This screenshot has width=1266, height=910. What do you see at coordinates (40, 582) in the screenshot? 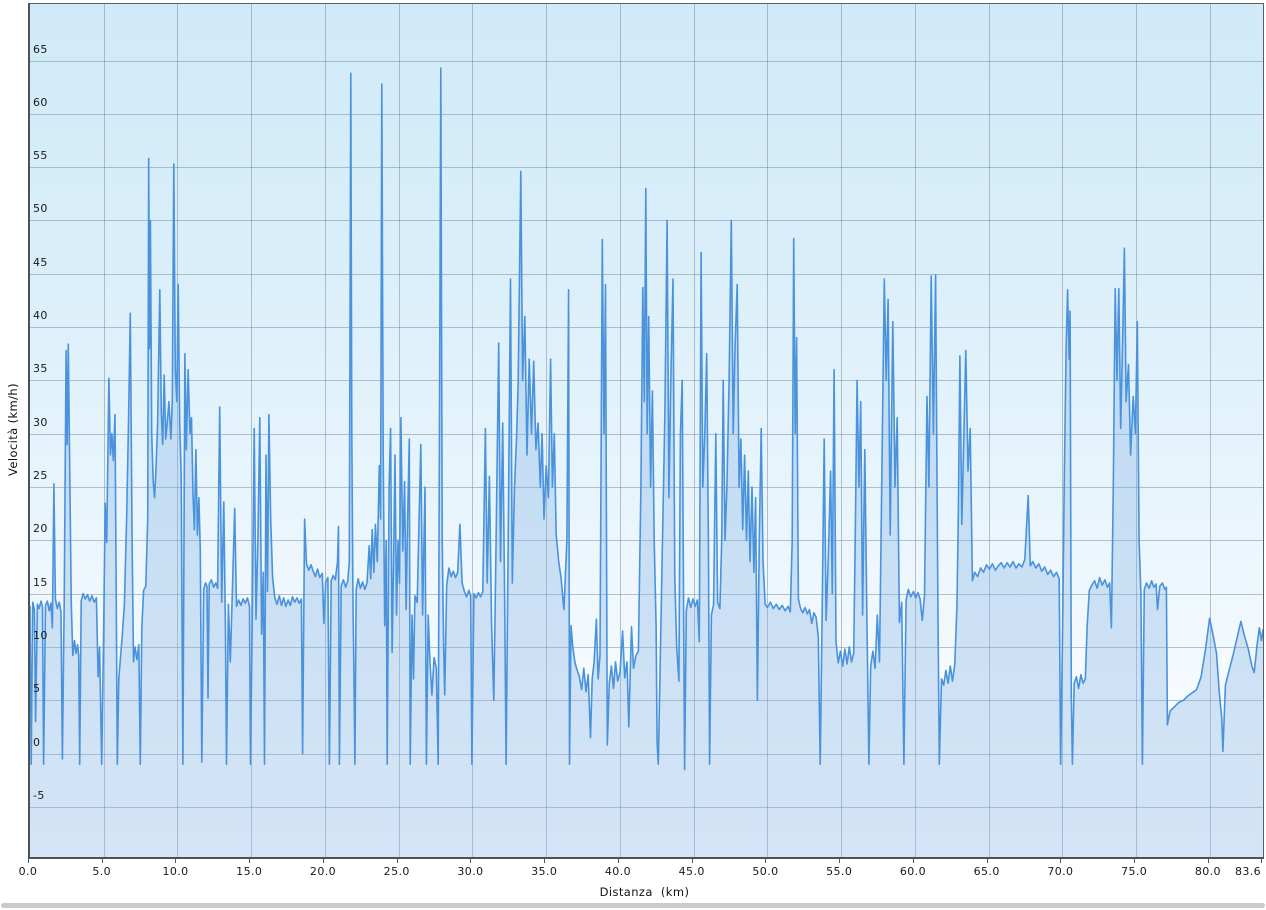
I see `y-tick-label: 15` at bounding box center [40, 582].